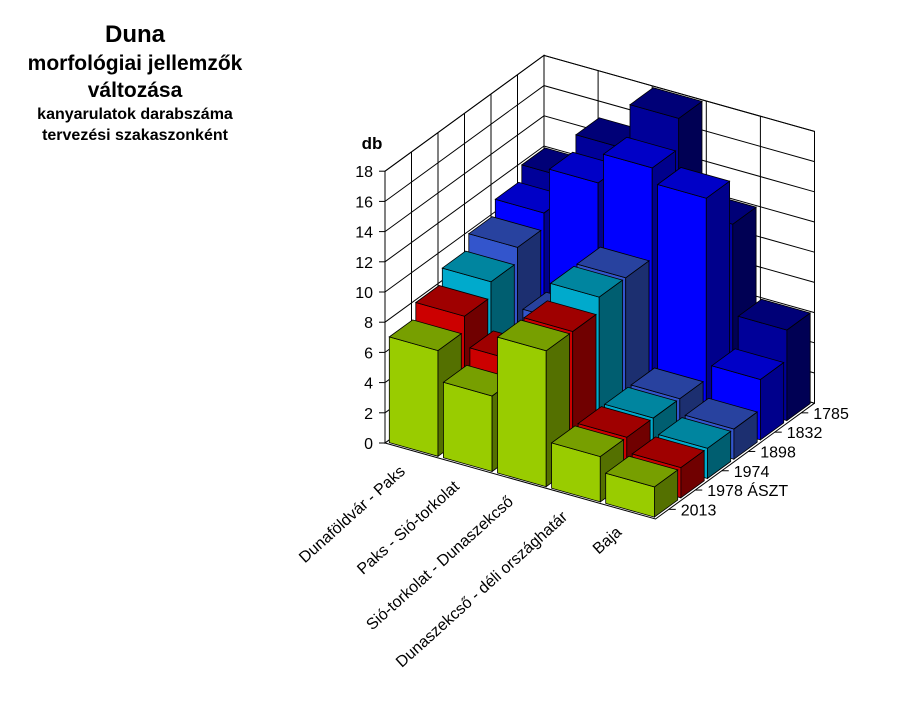 The image size is (915, 723). Describe the element at coordinates (747, 490) in the screenshot. I see `series-label: 1978 ÁSZT` at that location.